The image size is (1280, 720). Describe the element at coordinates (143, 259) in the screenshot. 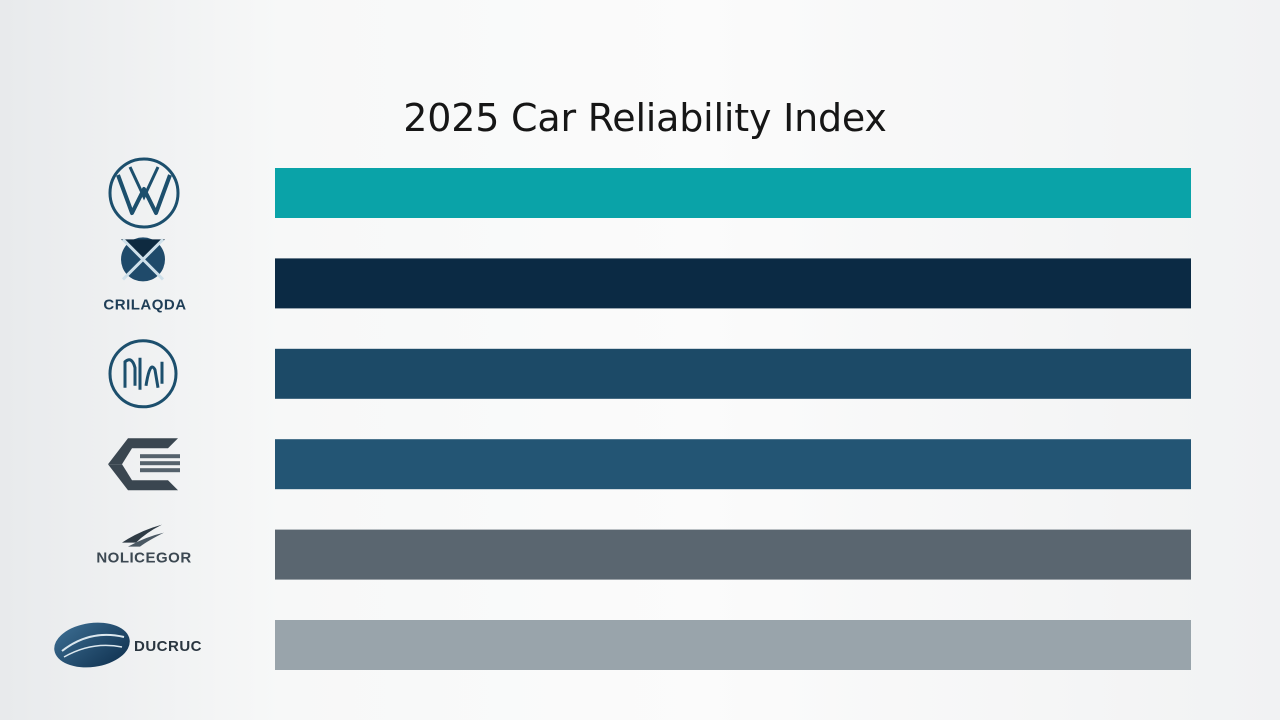

I see `diamond-cross-logo` at that location.